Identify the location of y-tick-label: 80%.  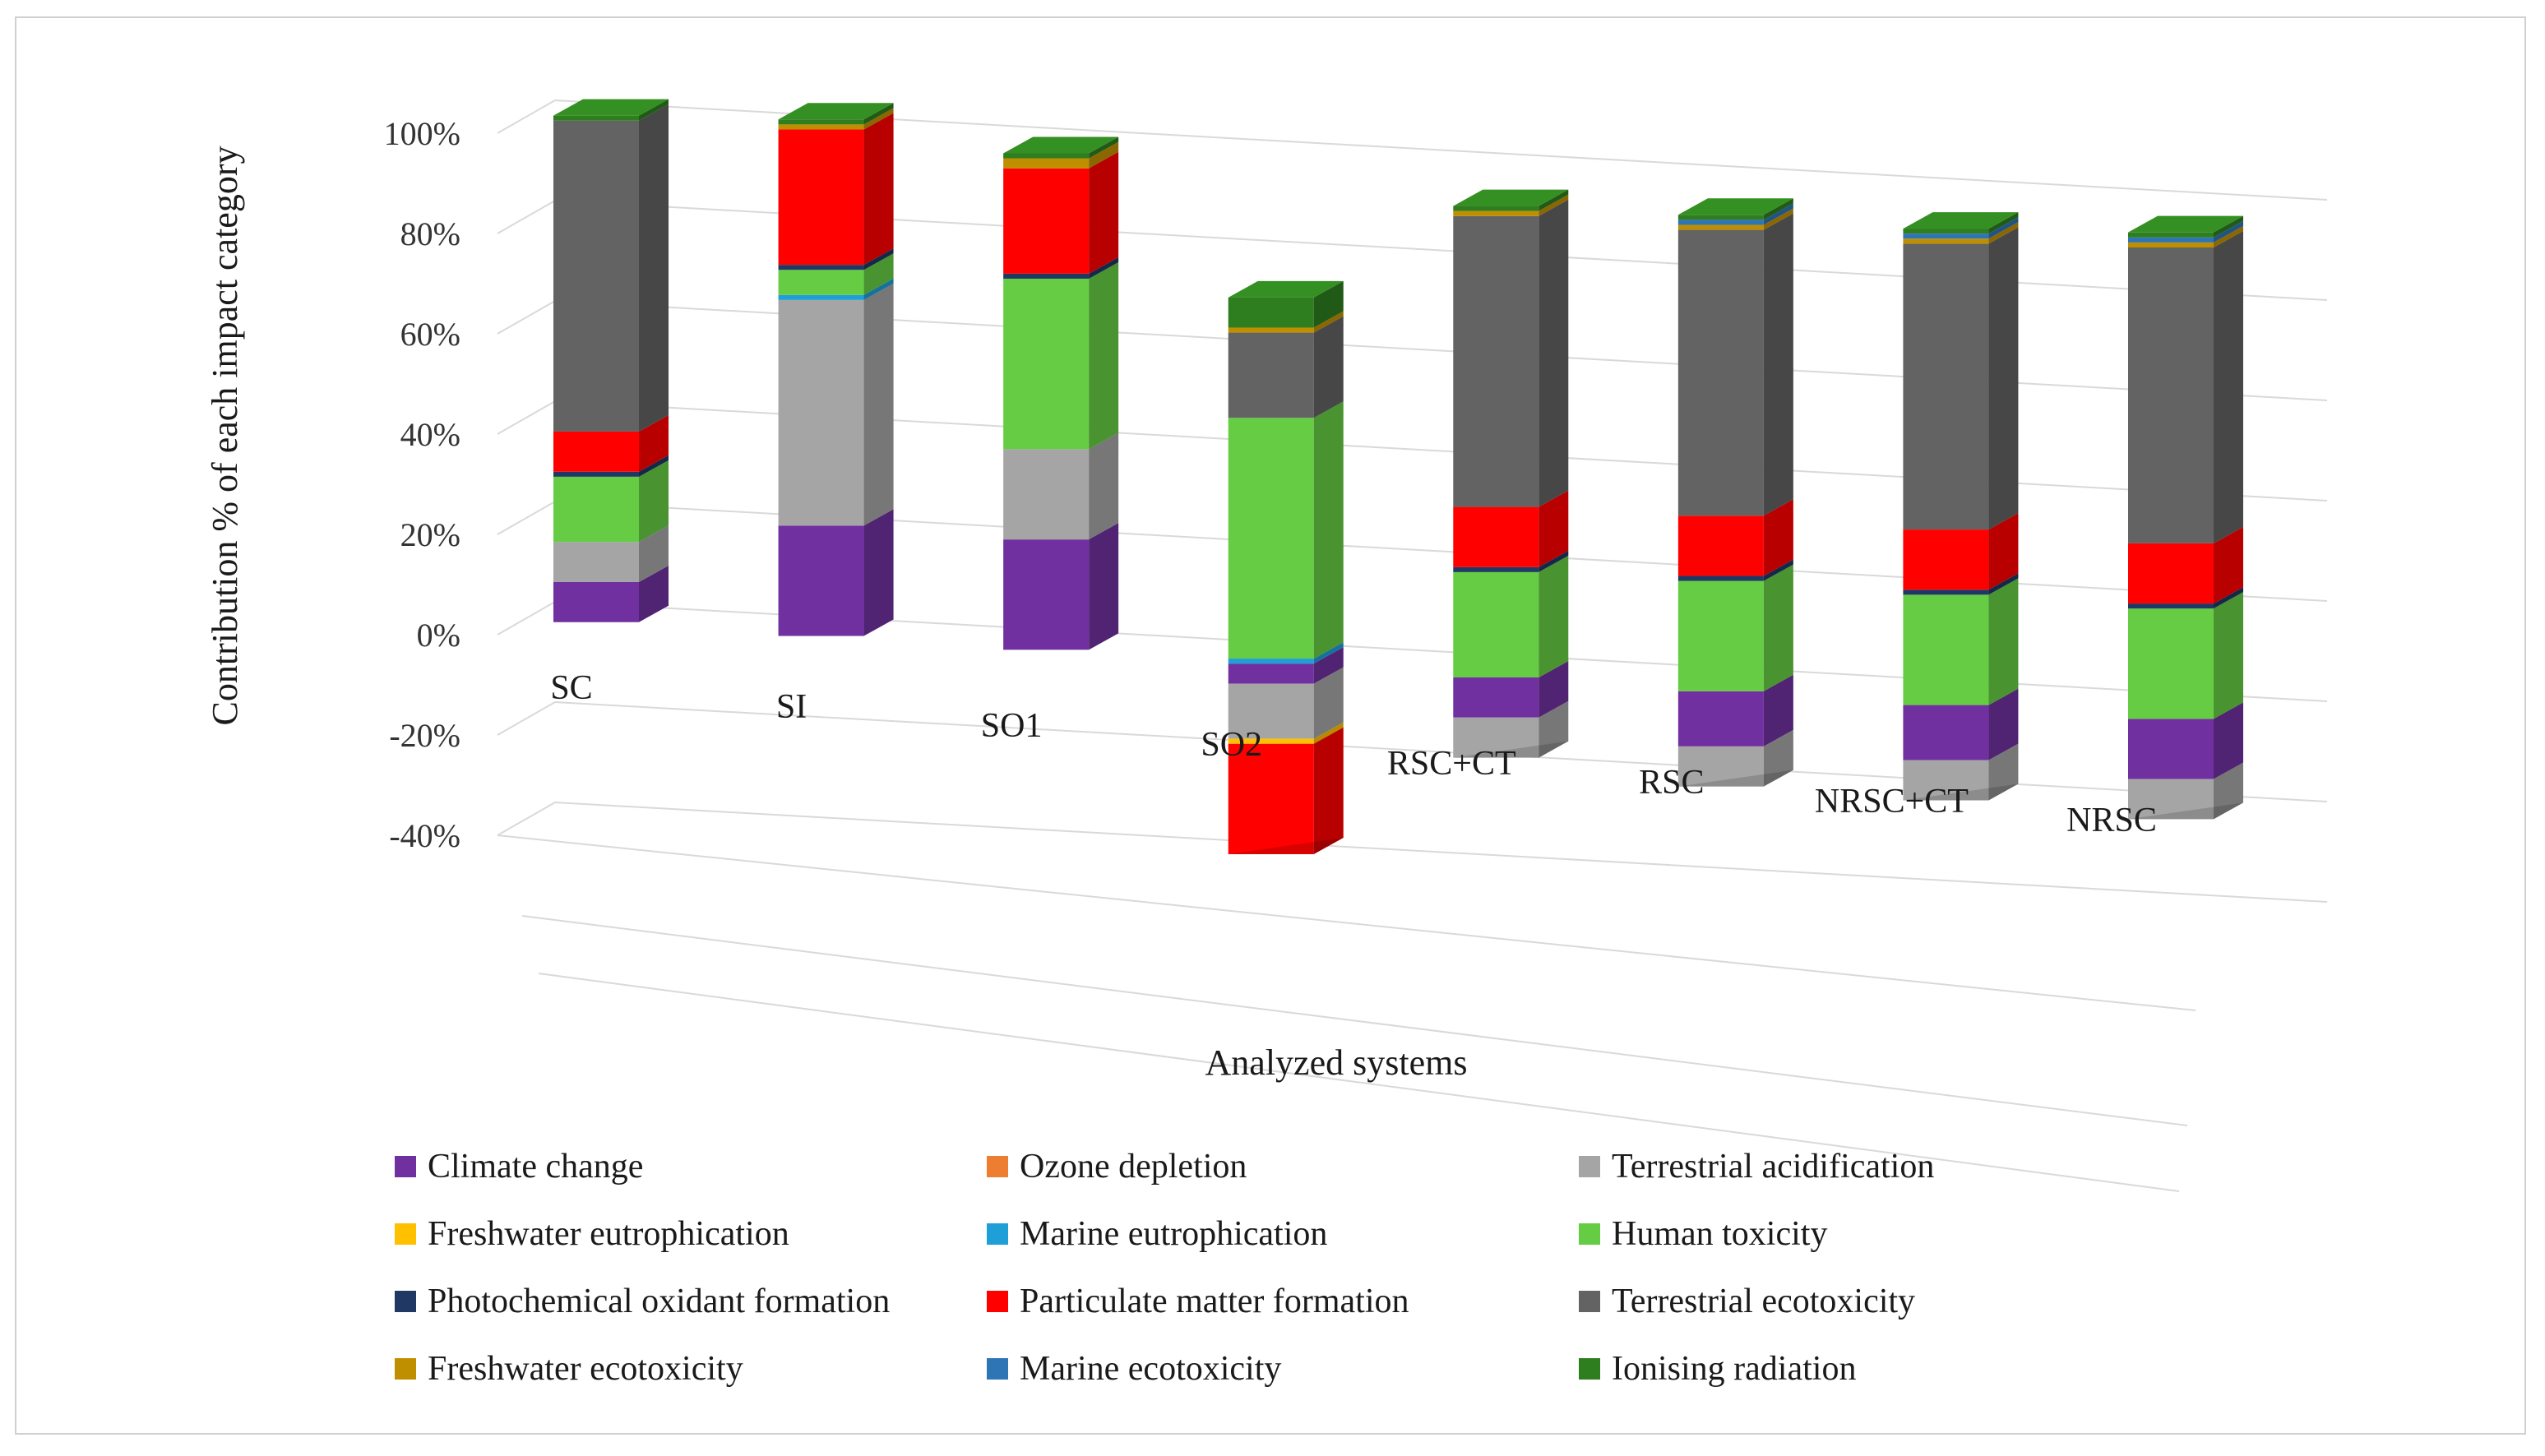
(430, 233).